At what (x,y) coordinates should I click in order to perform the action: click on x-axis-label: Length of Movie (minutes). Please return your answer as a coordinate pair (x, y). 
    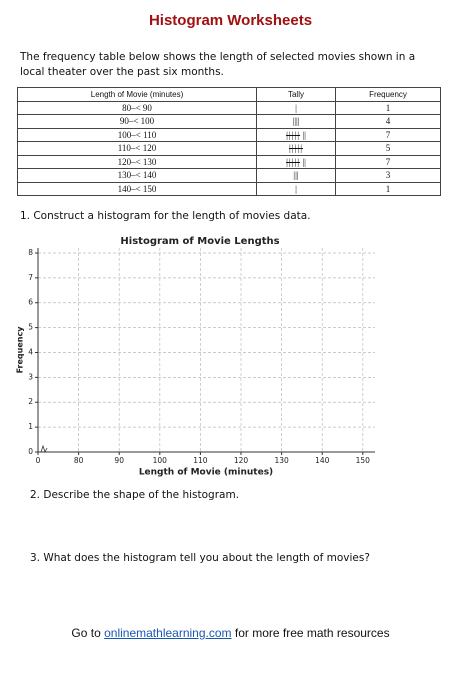
    Looking at the image, I should click on (206, 473).